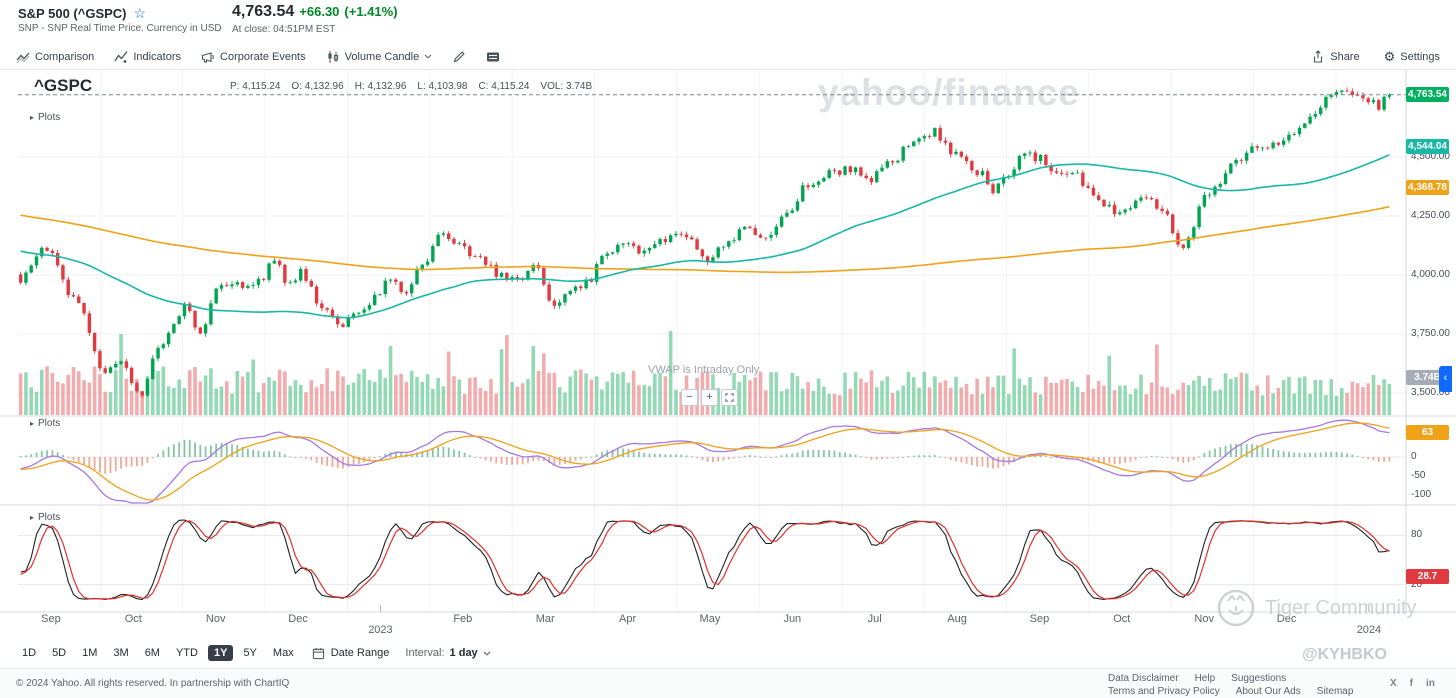  What do you see at coordinates (59, 653) in the screenshot?
I see `range-button-5d: 5D` at bounding box center [59, 653].